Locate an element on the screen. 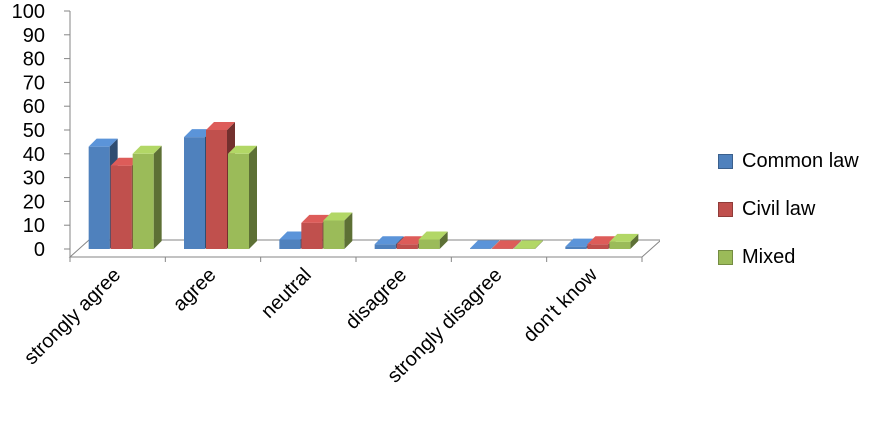 Image resolution: width=890 pixels, height=425 pixels. legend-item-common-law: Common law is located at coordinates (788, 161).